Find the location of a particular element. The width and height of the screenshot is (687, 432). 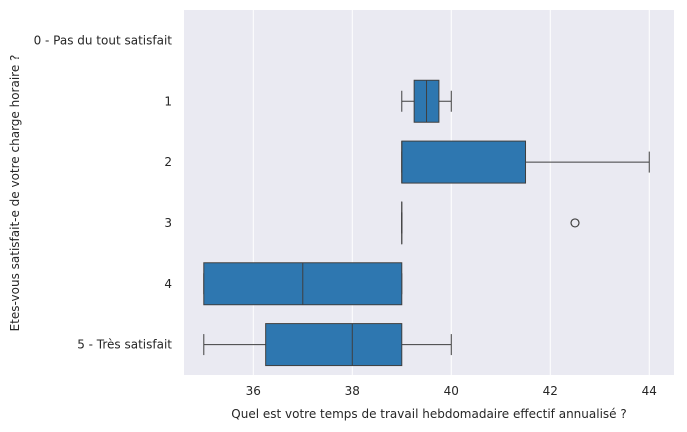

x-tick-label: 42 is located at coordinates (550, 391).